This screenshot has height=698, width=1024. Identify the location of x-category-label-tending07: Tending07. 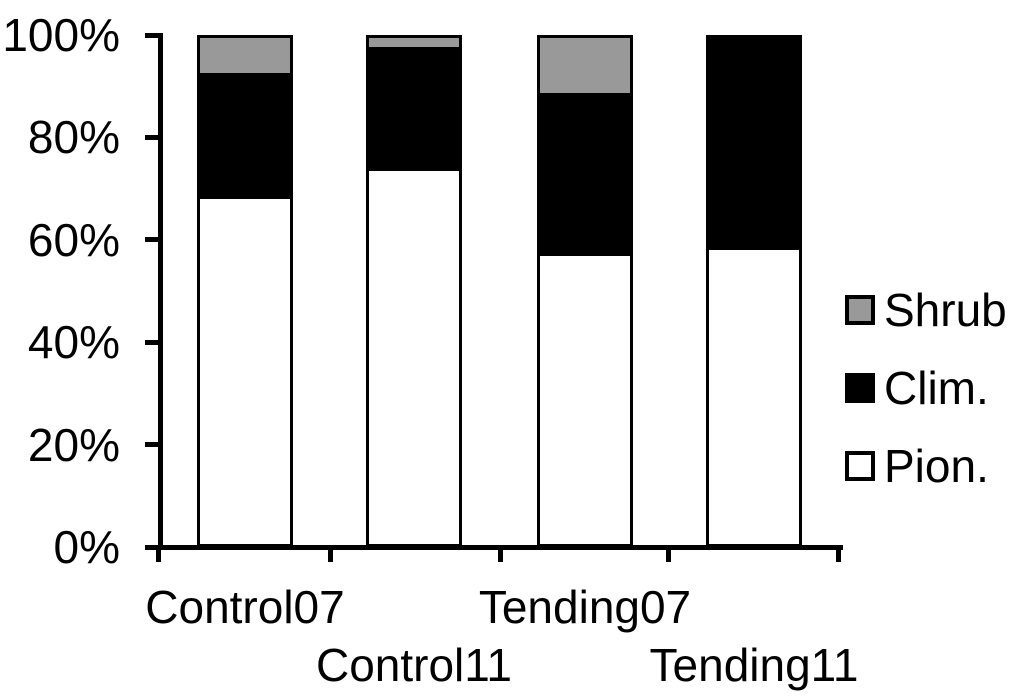
(585, 607).